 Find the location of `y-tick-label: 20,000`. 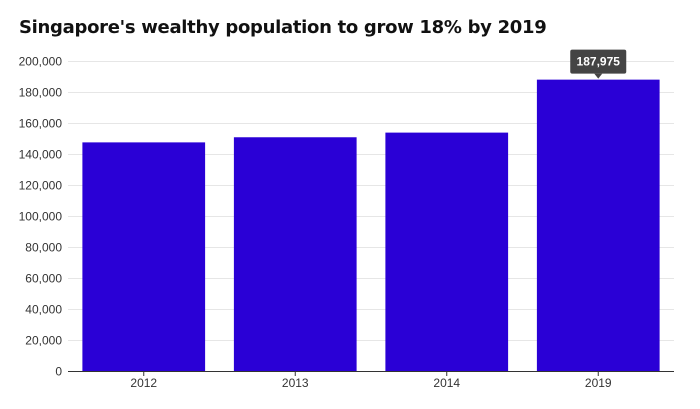

y-tick-label: 20,000 is located at coordinates (43, 341).